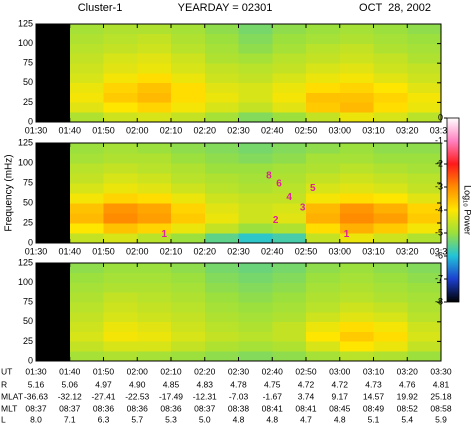  Describe the element at coordinates (439, 255) in the screenshot. I see `colorbar-tick-label: -6` at that location.